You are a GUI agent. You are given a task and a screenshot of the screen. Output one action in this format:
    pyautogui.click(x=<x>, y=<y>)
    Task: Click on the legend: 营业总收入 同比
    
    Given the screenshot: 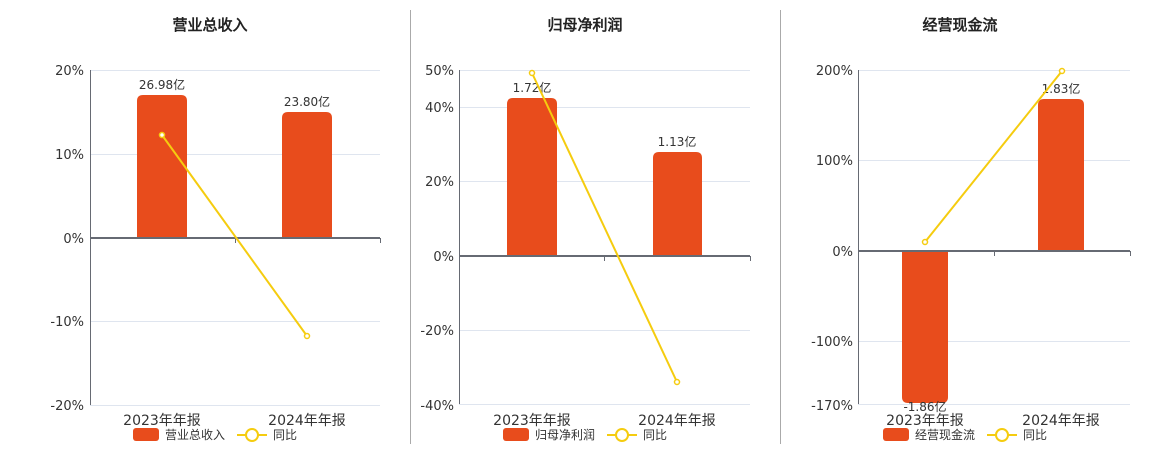 What is the action you would take?
    pyautogui.click(x=215, y=434)
    